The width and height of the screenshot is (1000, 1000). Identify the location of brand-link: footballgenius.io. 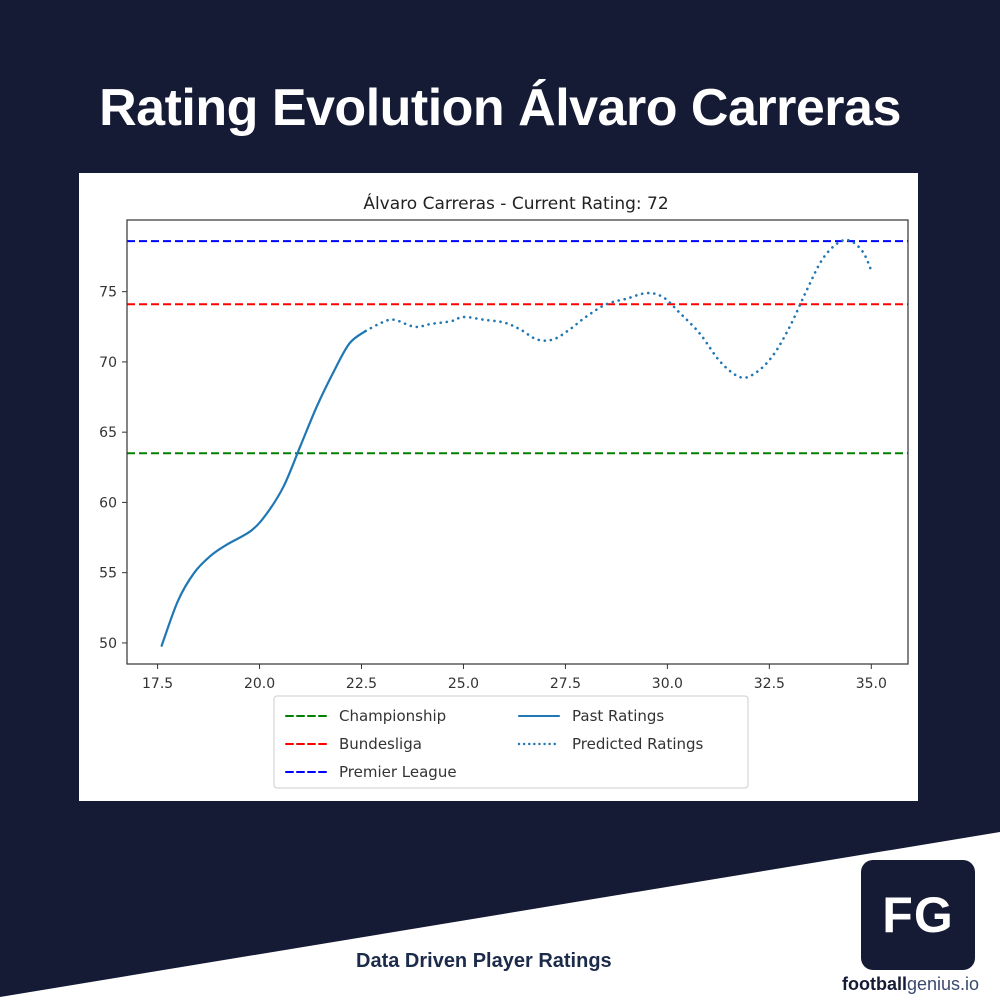
(910, 984).